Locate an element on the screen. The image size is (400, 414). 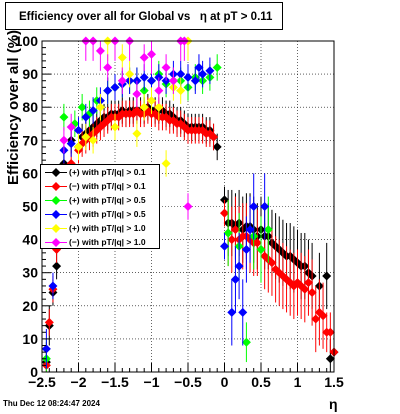
x-tick-label: −0.5 is located at coordinates (188, 382).